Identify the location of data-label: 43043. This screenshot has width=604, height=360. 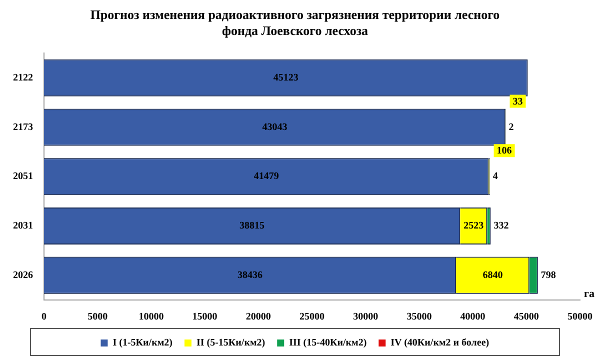
(275, 127).